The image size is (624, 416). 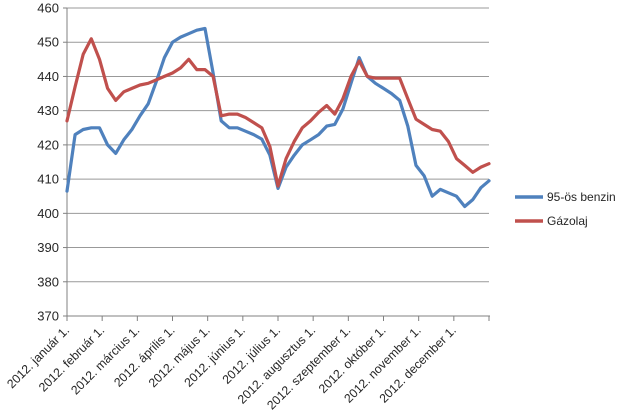 I want to click on y-axis-label-460: 460, so click(x=48, y=8).